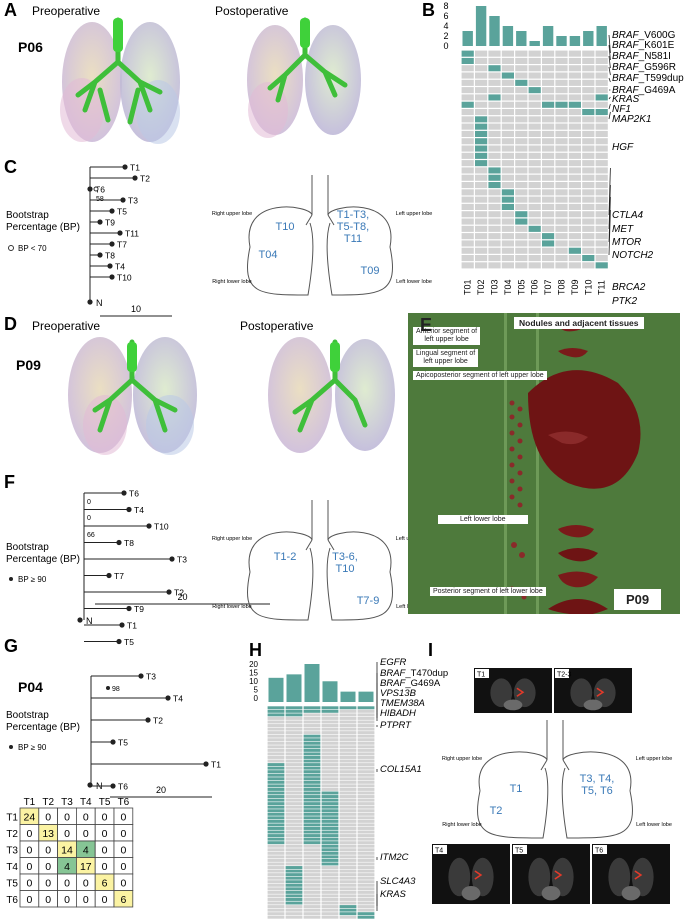 This screenshot has height=921, width=685. What do you see at coordinates (30, 818) in the screenshot?
I see `matrix-value: 24` at bounding box center [30, 818].